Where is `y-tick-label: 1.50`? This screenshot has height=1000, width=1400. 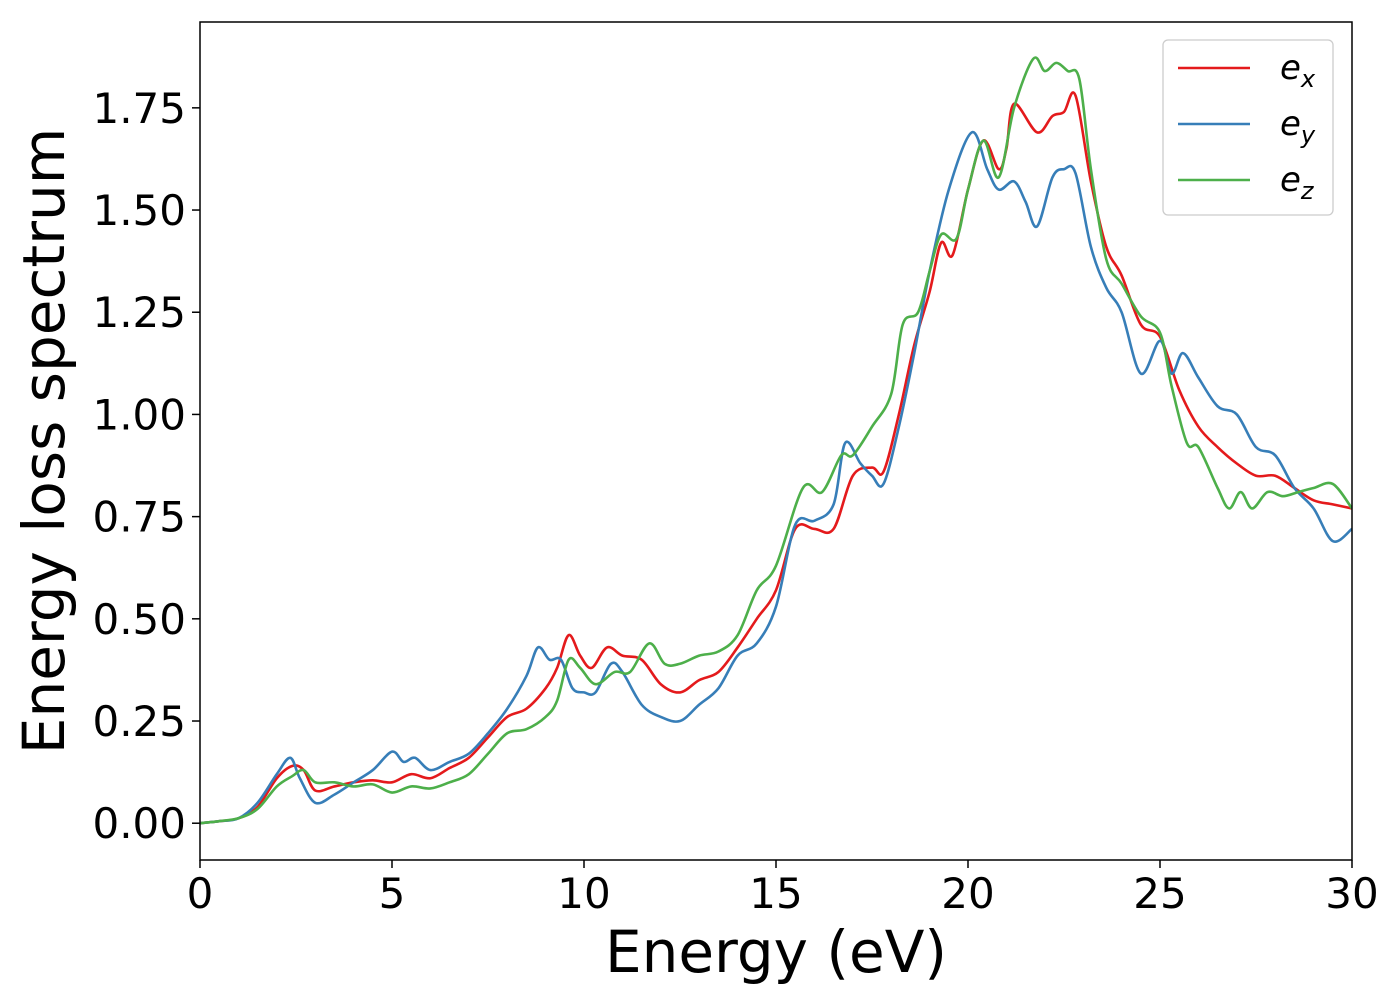
y-tick-label: 1.50 is located at coordinates (139, 210).